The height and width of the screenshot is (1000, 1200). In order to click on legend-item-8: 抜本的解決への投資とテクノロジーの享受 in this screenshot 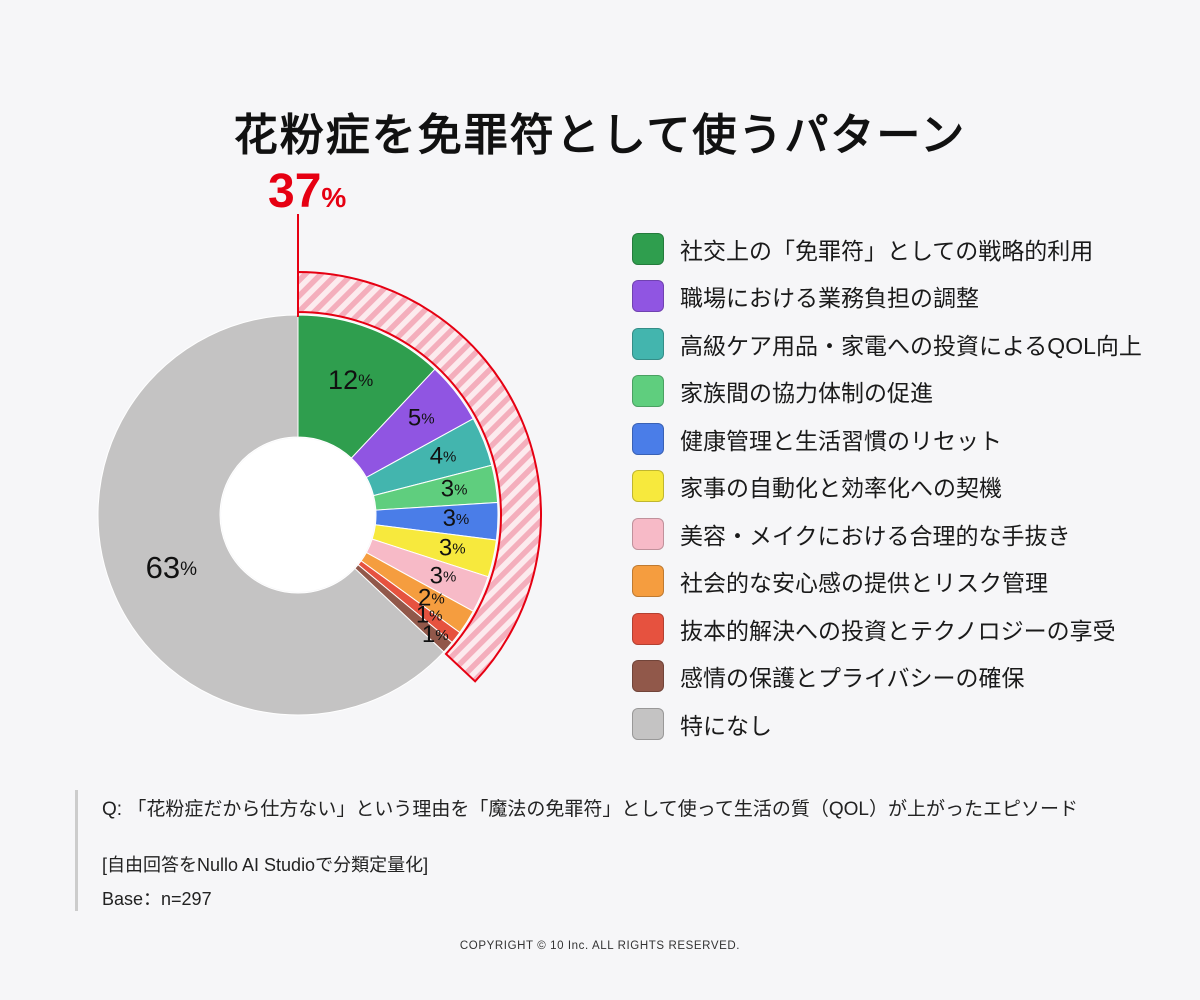, I will do `click(902, 629)`.